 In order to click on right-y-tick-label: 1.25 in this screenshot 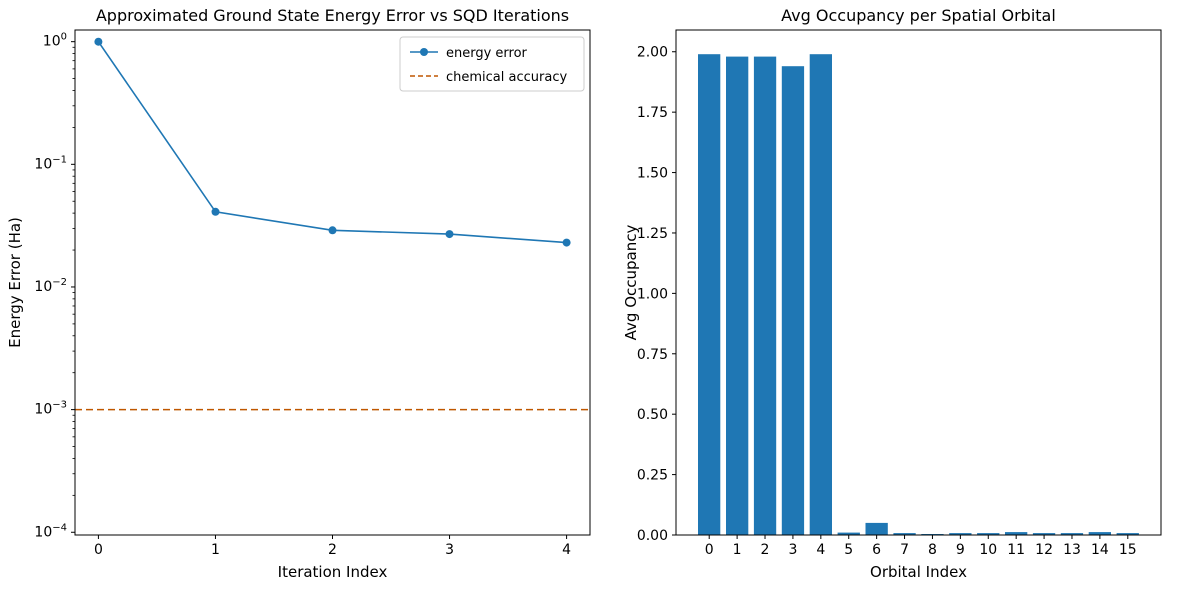, I will do `click(652, 234)`.